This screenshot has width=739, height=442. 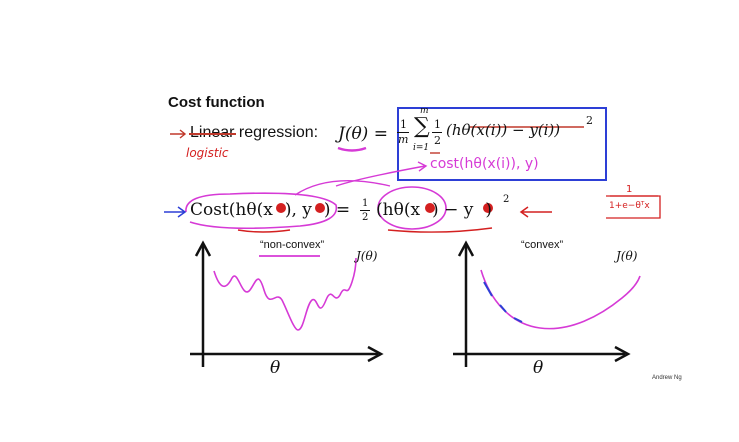 What do you see at coordinates (365, 217) in the screenshot?
I see `cost-half-den: 2` at bounding box center [365, 217].